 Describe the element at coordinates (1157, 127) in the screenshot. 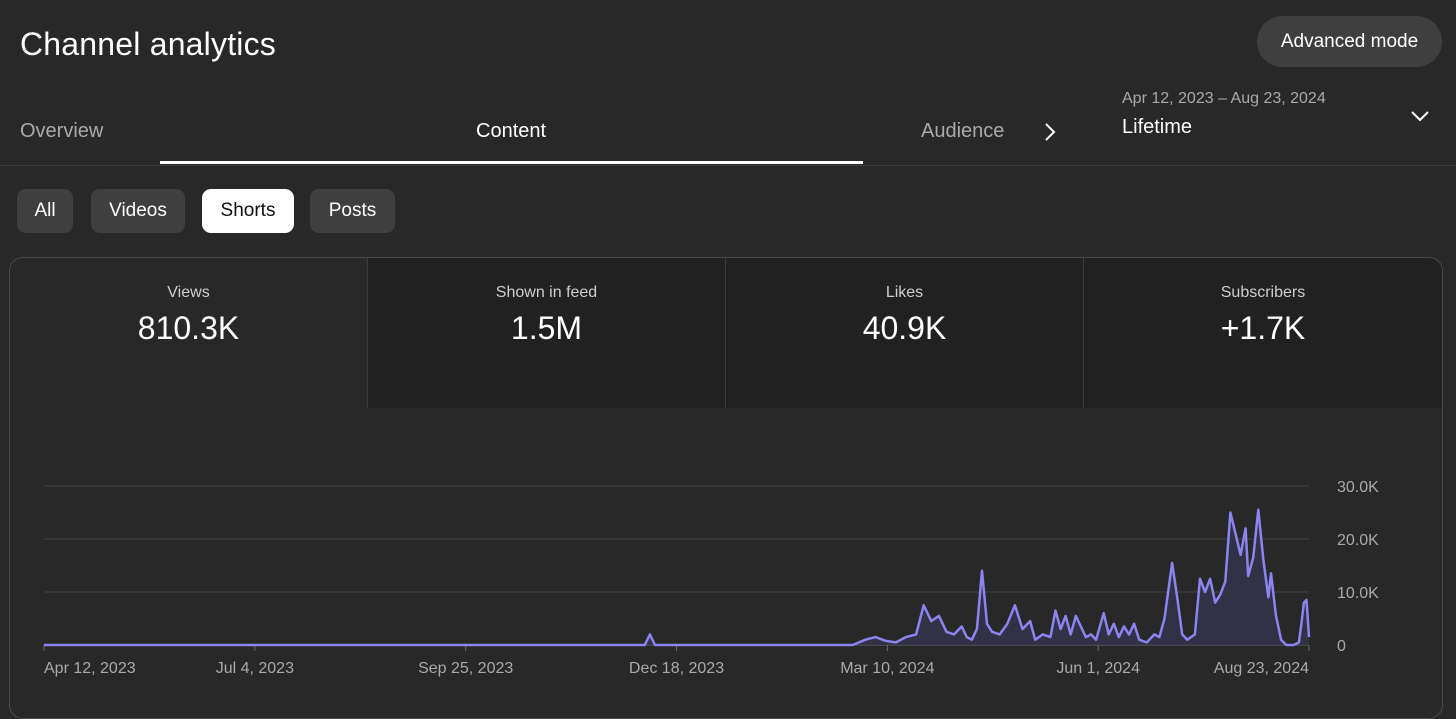

I see `date-range-label: Lifetime` at that location.